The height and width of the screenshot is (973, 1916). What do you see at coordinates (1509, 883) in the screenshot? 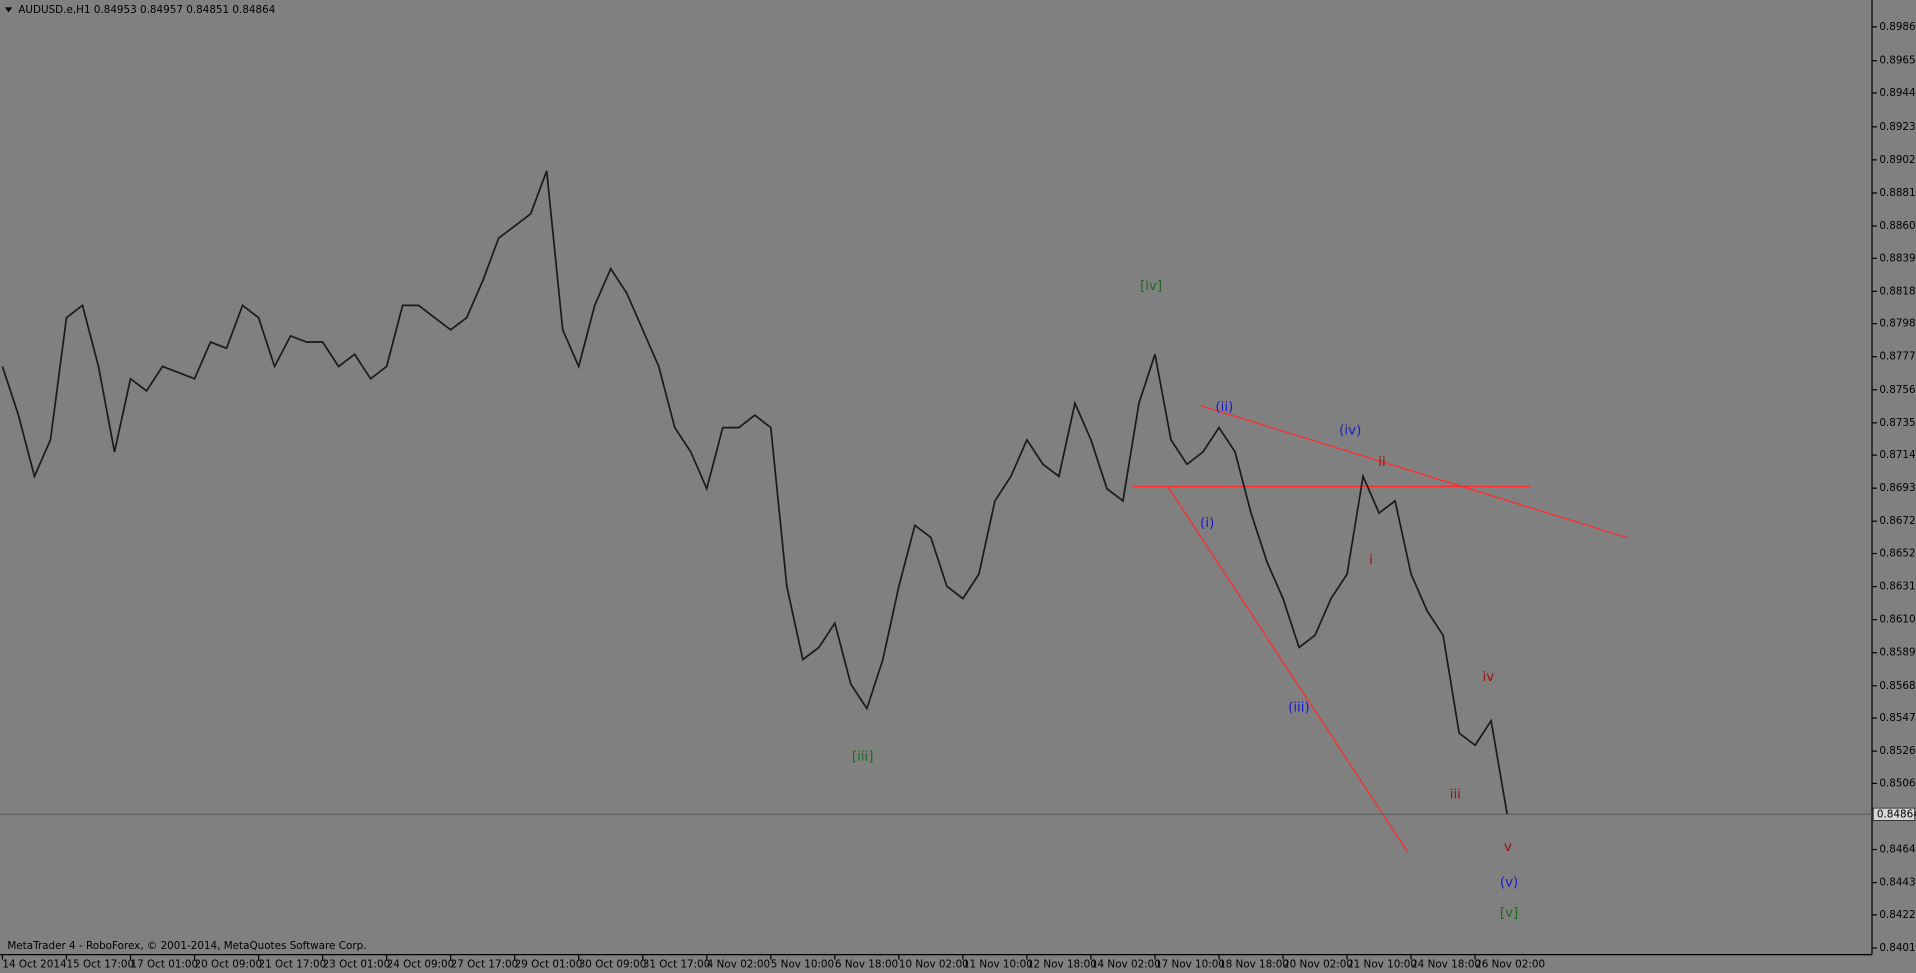
I see `wave-label: (v)` at bounding box center [1509, 883].